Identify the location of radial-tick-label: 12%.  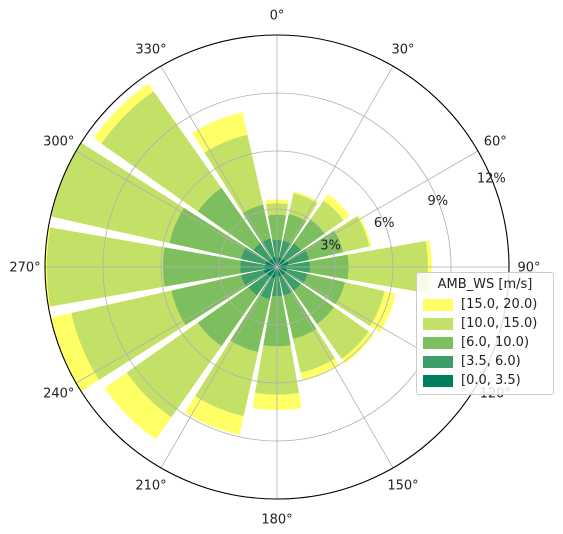
(491, 179).